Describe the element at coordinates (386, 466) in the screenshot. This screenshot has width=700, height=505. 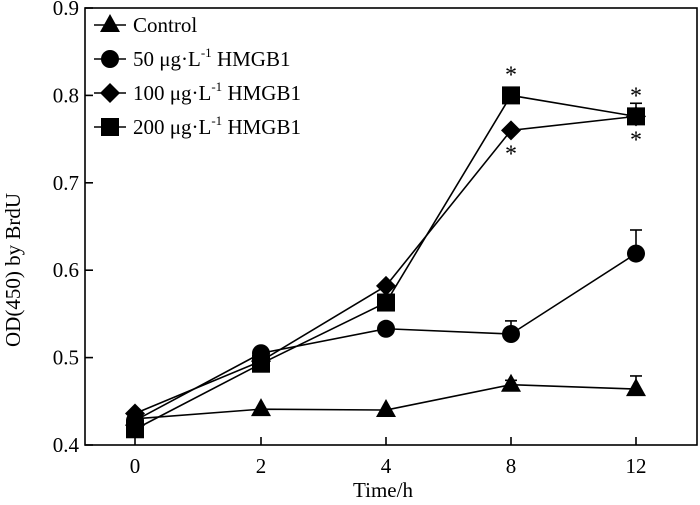
I see `x-tick-label: 4` at that location.